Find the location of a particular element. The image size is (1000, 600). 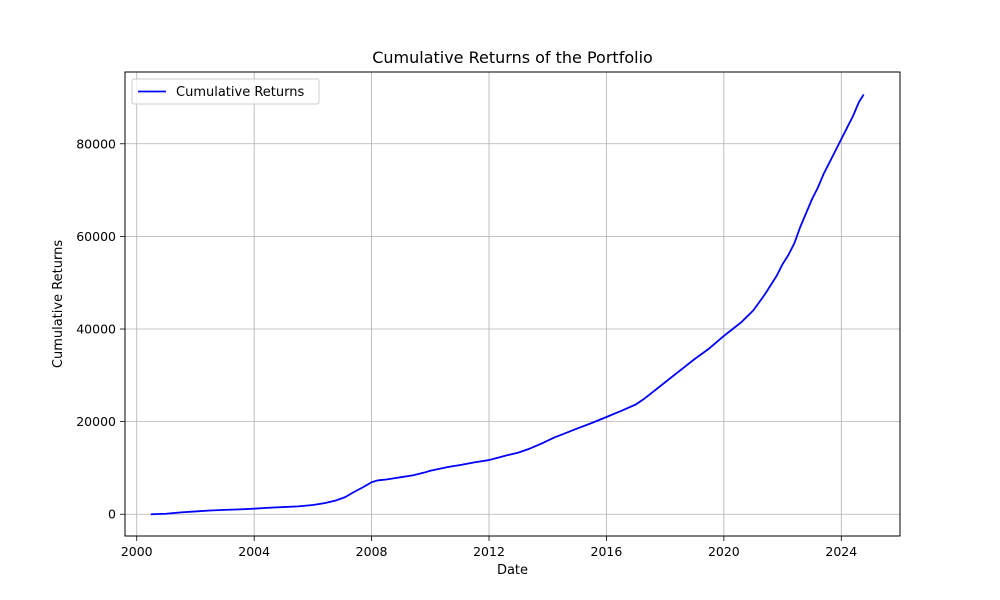

x-tick-label: 2020 is located at coordinates (724, 551).